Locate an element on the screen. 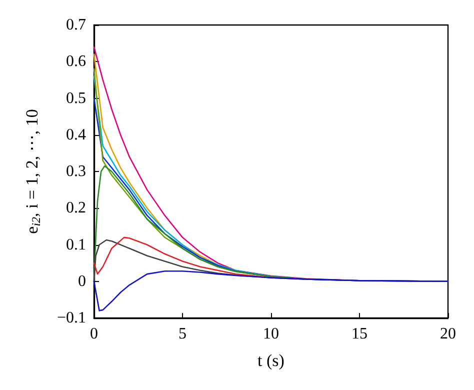 The image size is (474, 390). y-tick-label: 0.1 is located at coordinates (76, 245).